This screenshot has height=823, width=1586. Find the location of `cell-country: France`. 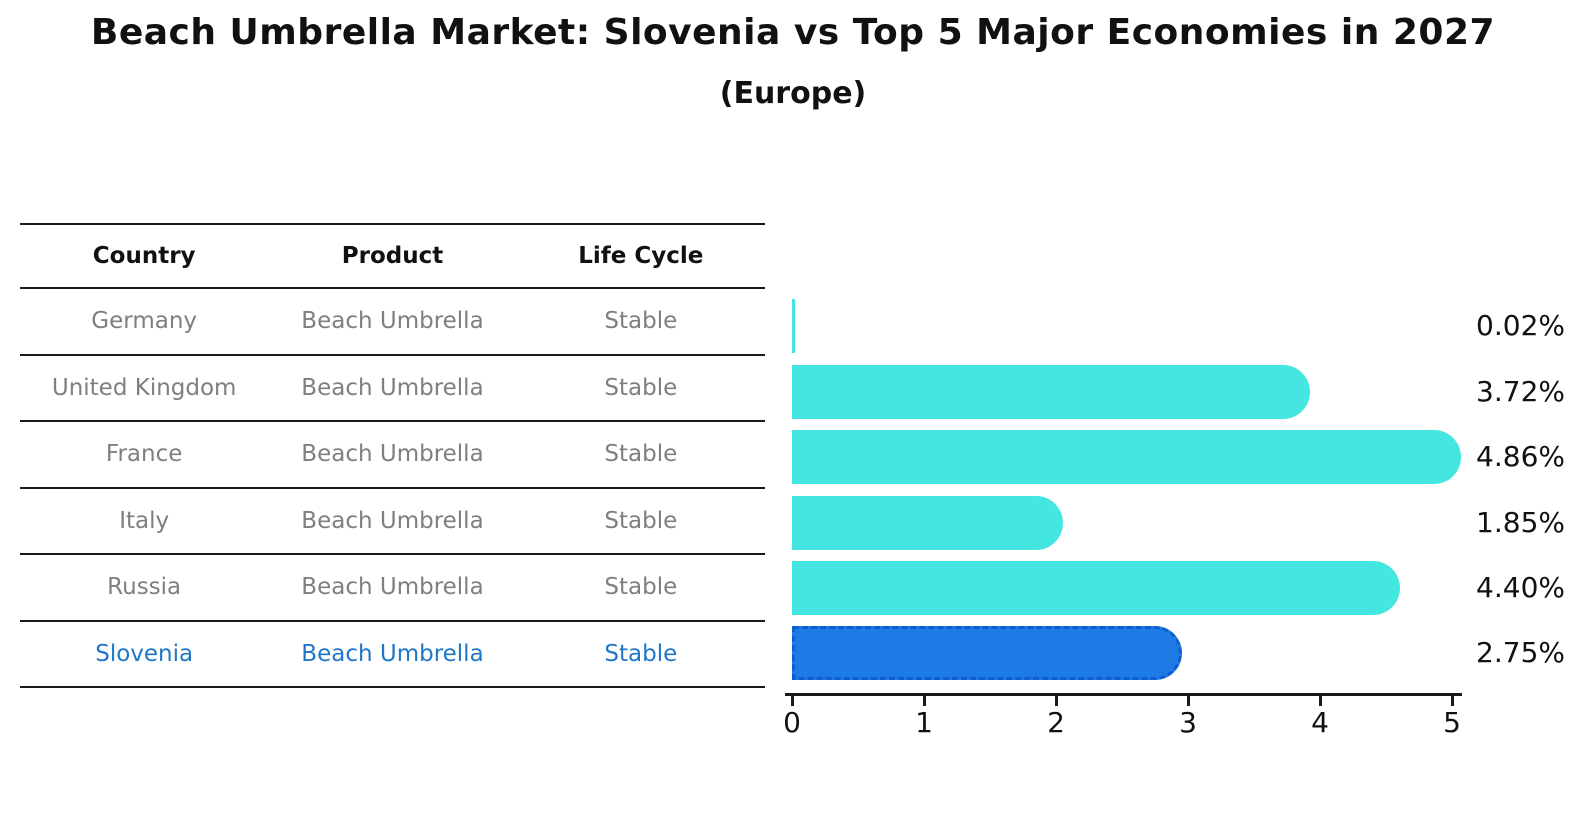

cell-country: France is located at coordinates (144, 454).